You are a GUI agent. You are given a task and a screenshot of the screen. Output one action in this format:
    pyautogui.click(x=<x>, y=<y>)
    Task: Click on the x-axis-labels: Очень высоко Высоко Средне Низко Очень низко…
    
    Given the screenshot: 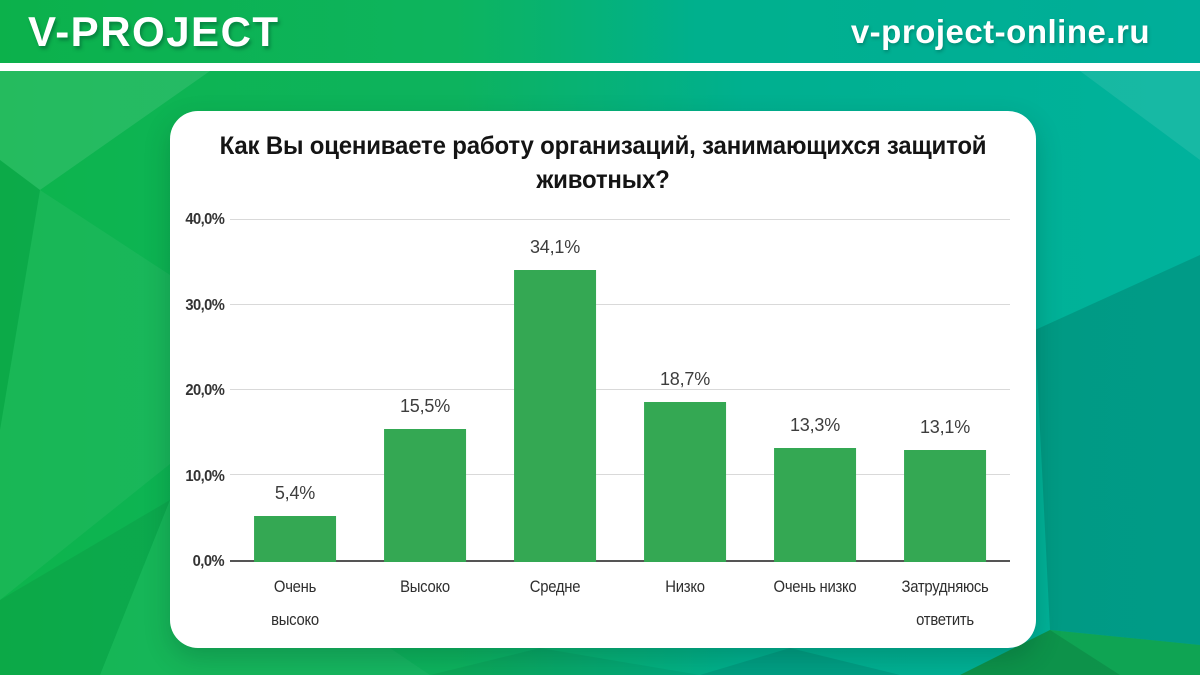 What is the action you would take?
    pyautogui.click(x=620, y=604)
    